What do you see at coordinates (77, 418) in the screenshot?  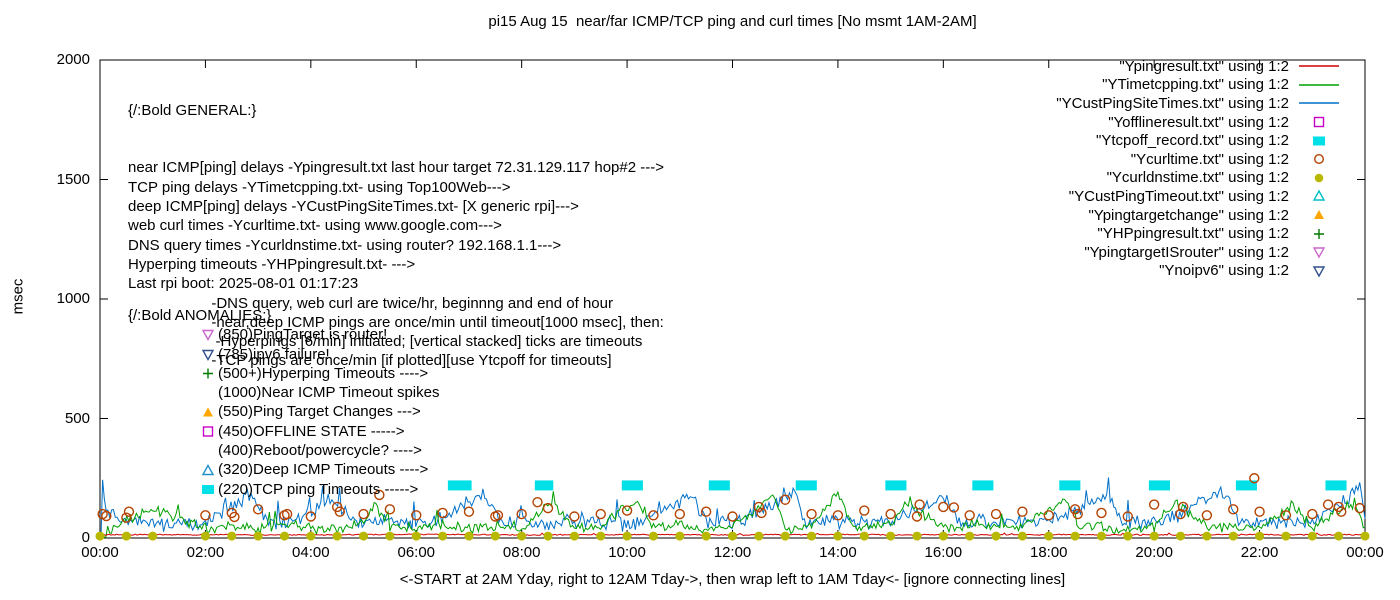 I see `y-tick-label: 500` at bounding box center [77, 418].